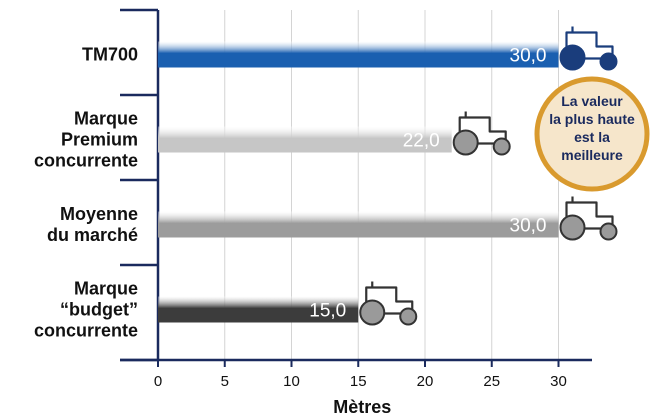 This screenshot has width=654, height=416. What do you see at coordinates (99, 310) in the screenshot?
I see `category-label-3-1: “budget”` at bounding box center [99, 310].